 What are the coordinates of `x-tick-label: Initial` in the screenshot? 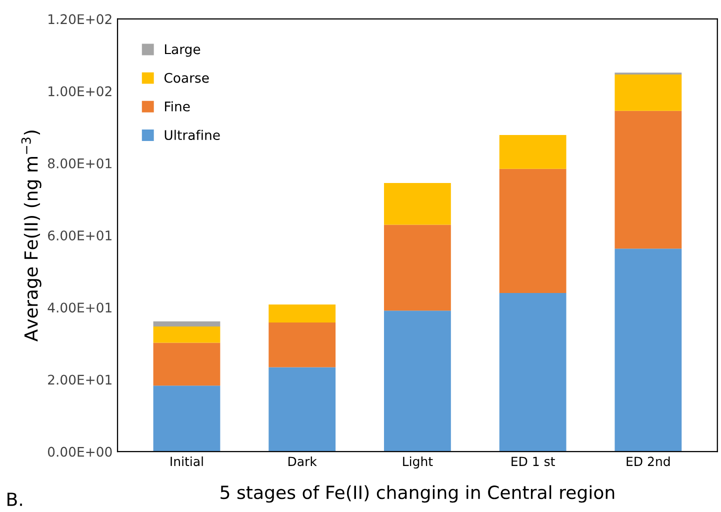 It's located at (186, 461).